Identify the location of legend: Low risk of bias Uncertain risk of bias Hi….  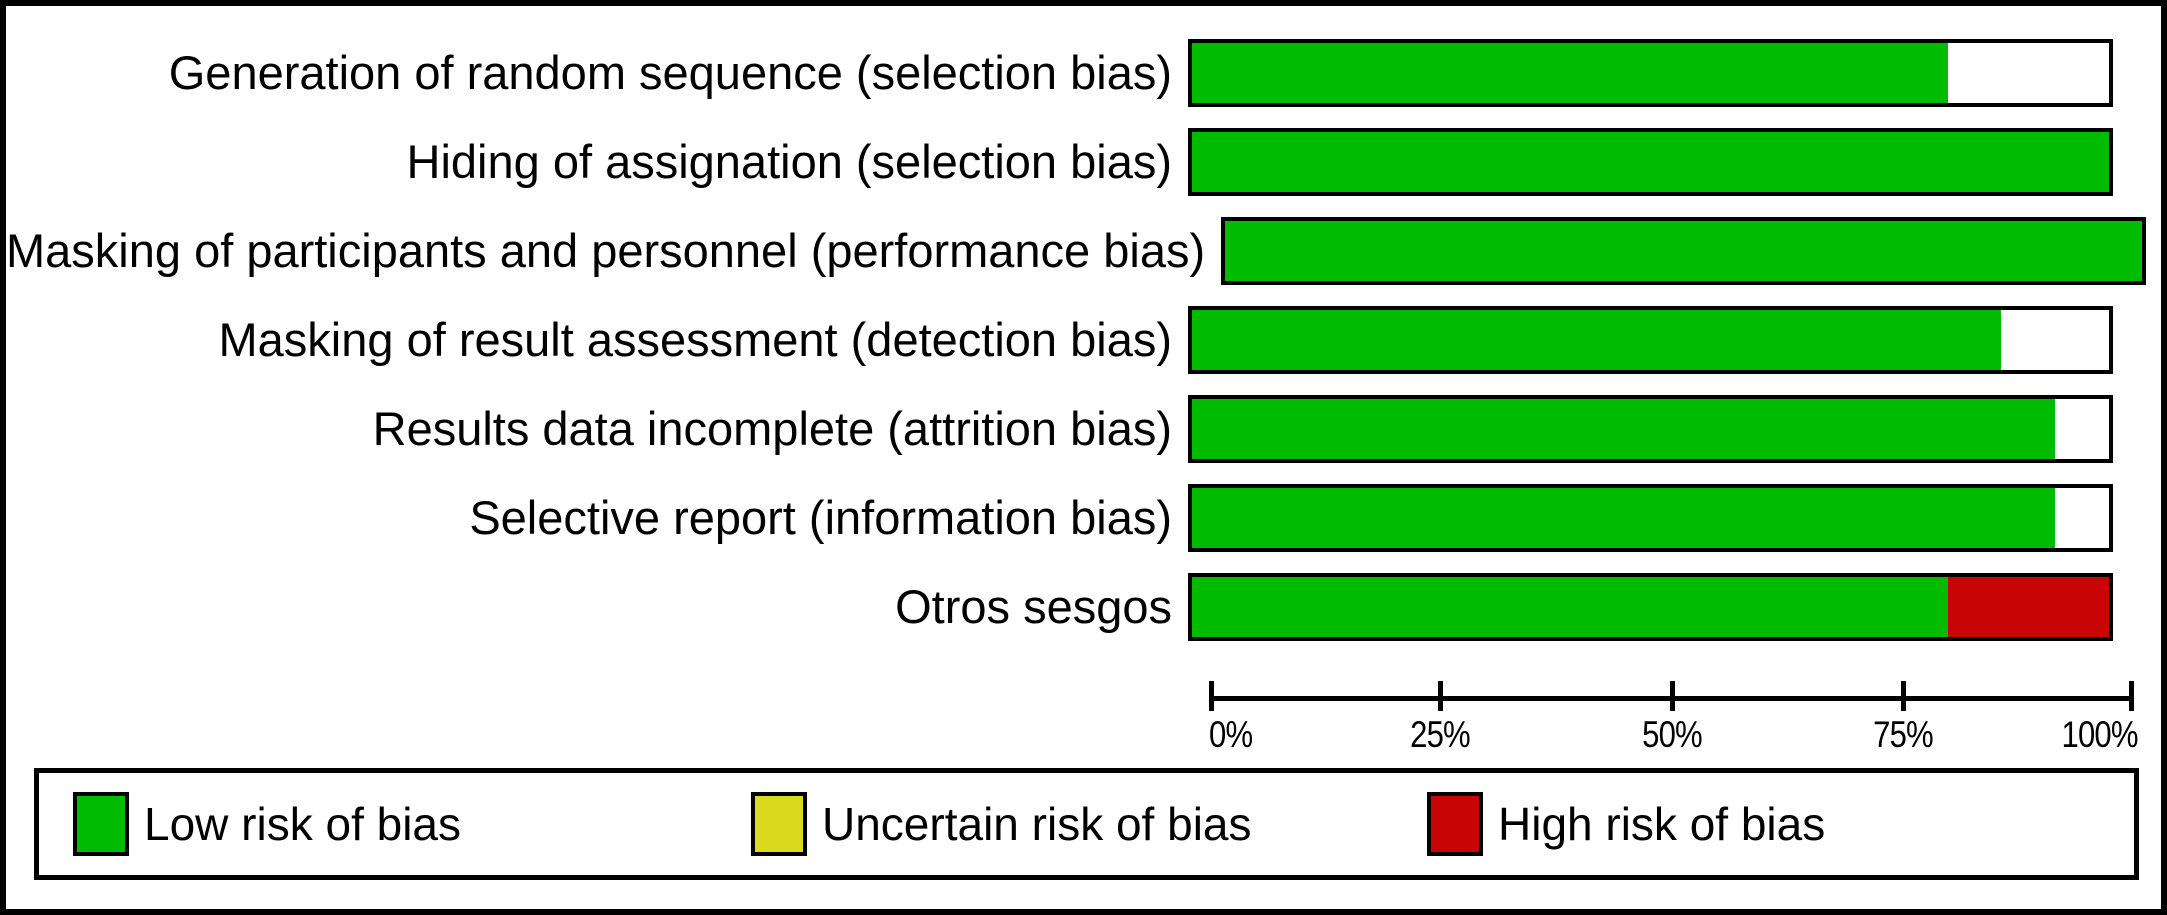
(1086, 824).